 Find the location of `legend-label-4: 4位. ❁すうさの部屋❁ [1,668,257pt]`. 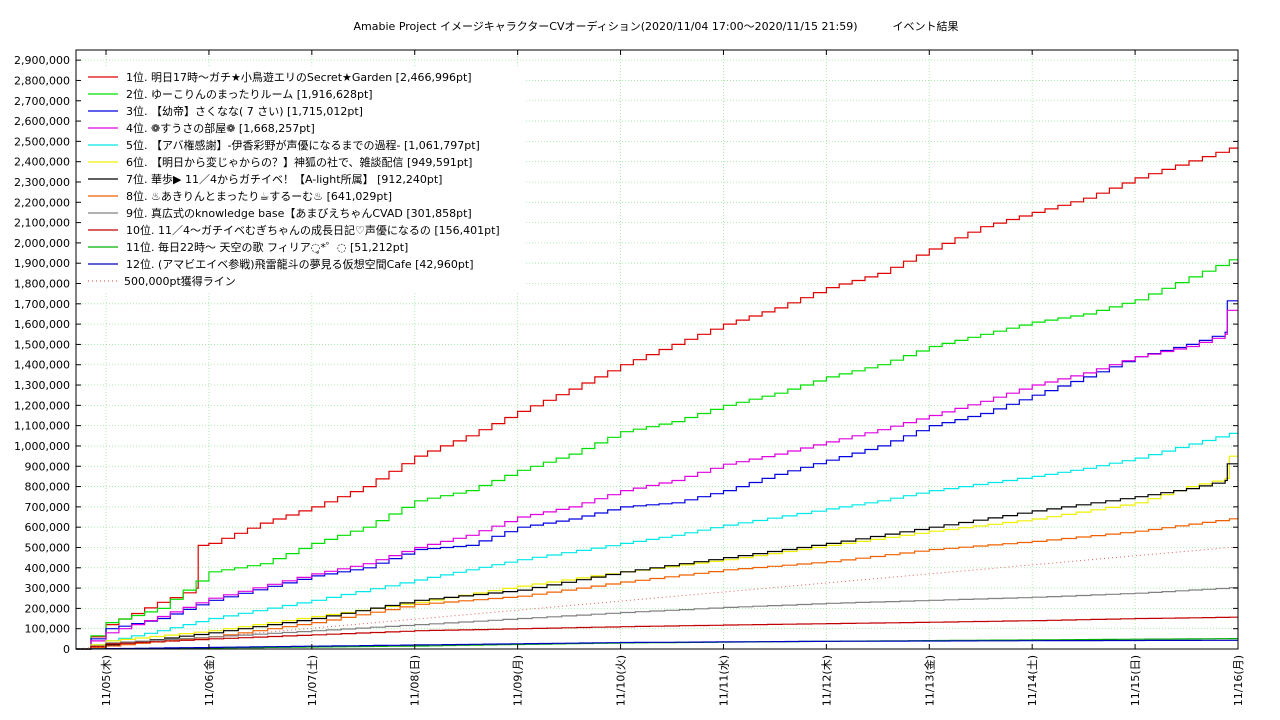

legend-label-4: 4位. ❁すうさの部屋❁ [1,668,257pt] is located at coordinates (220, 128).